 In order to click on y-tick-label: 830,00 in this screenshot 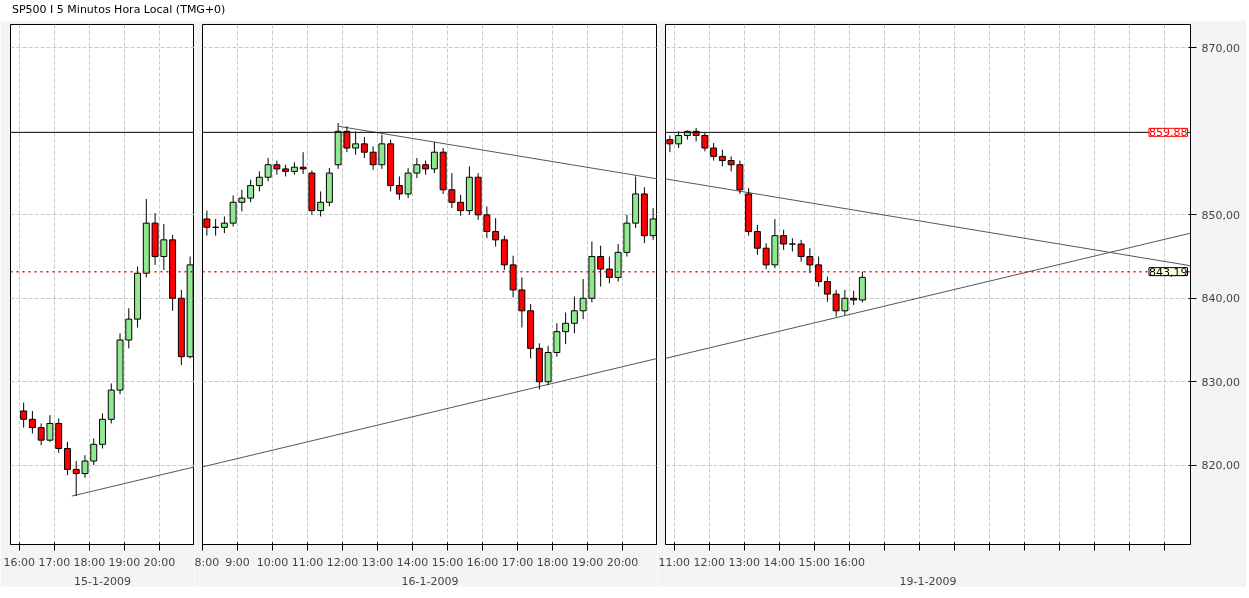, I will do `click(1220, 382)`.